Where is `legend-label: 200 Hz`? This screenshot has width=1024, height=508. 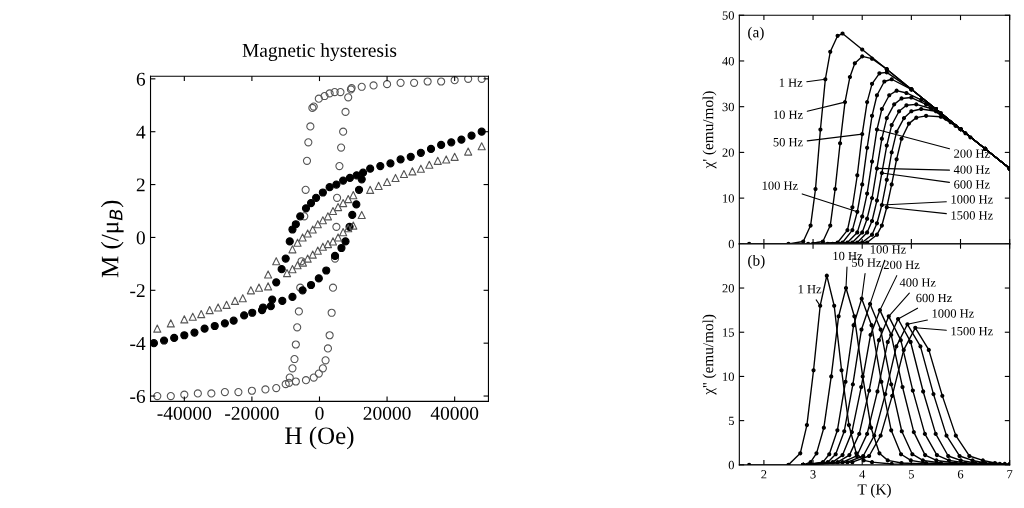 legend-label: 200 Hz is located at coordinates (972, 153).